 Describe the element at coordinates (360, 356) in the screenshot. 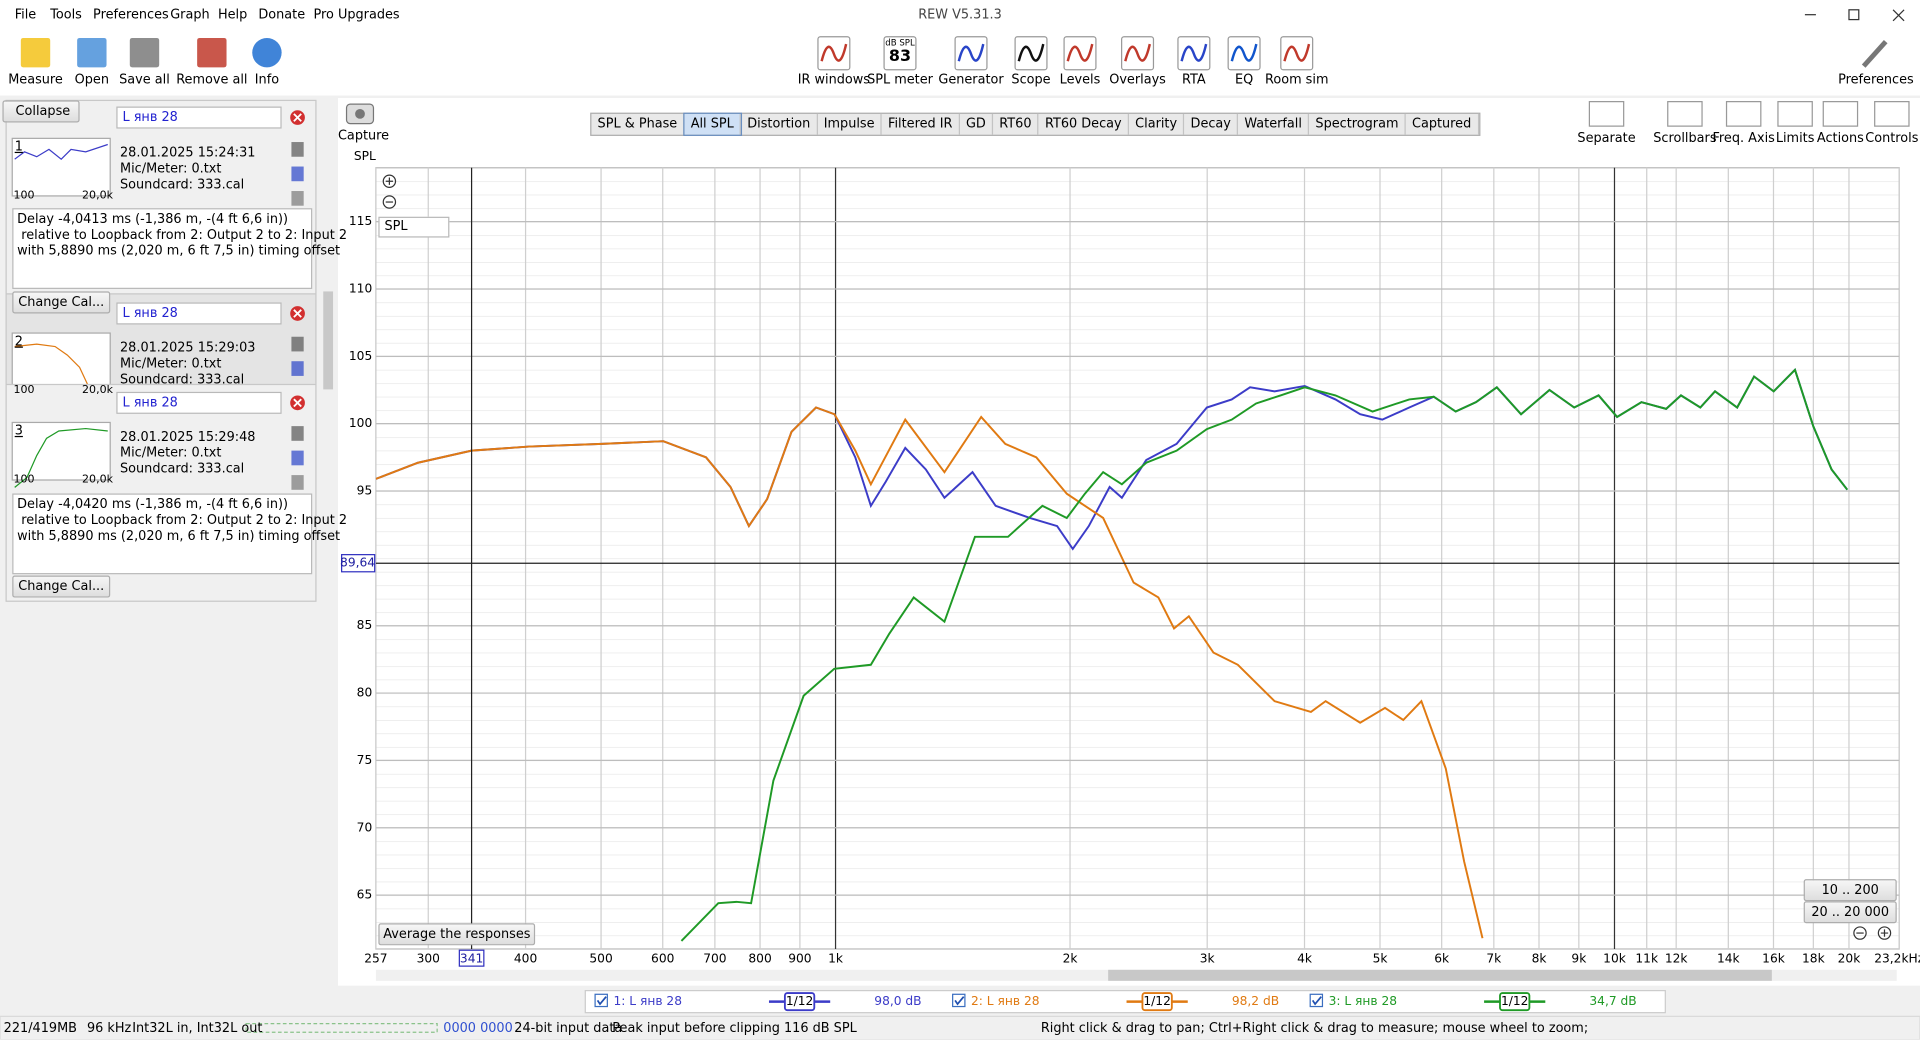

I see `y-tick-label: 105` at that location.